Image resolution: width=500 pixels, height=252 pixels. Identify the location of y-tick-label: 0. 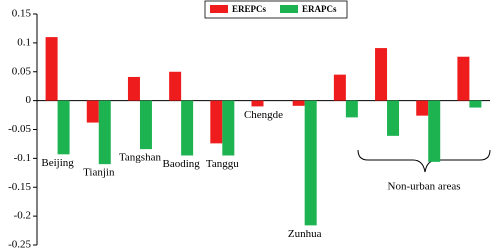
(29, 100).